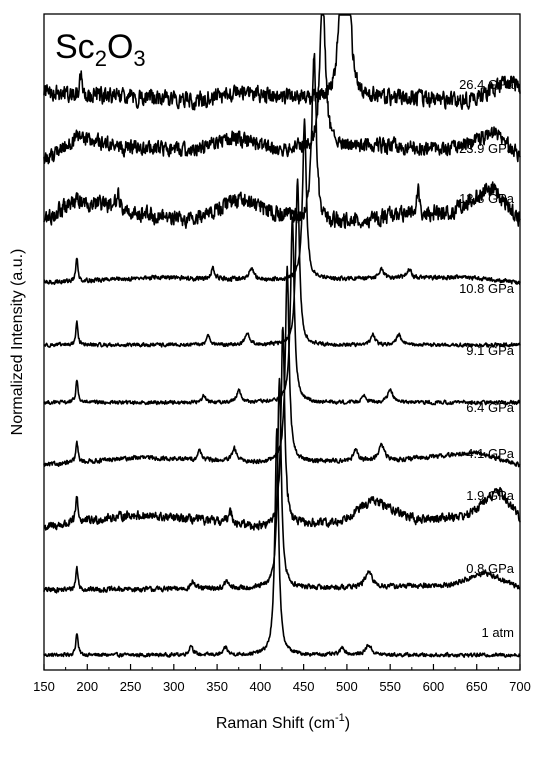  I want to click on series-label: 13.8 GPa, so click(487, 198).